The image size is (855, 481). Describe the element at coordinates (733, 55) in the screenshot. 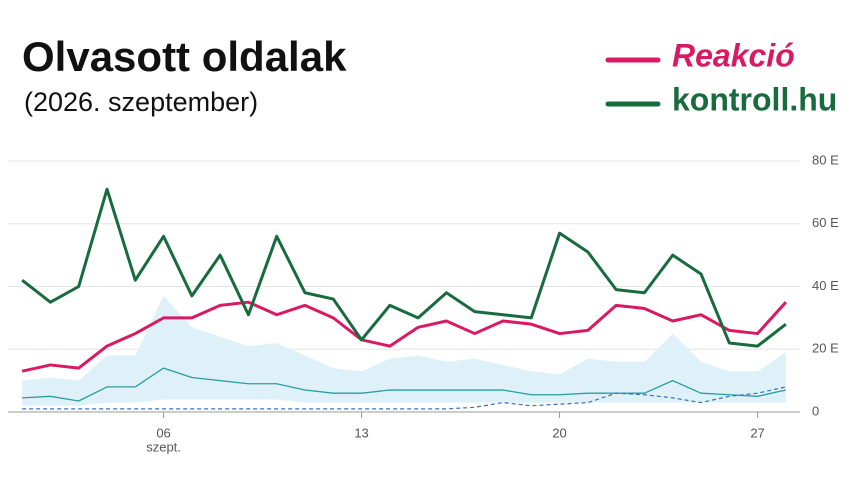

I see `legend-label: Reakció` at that location.